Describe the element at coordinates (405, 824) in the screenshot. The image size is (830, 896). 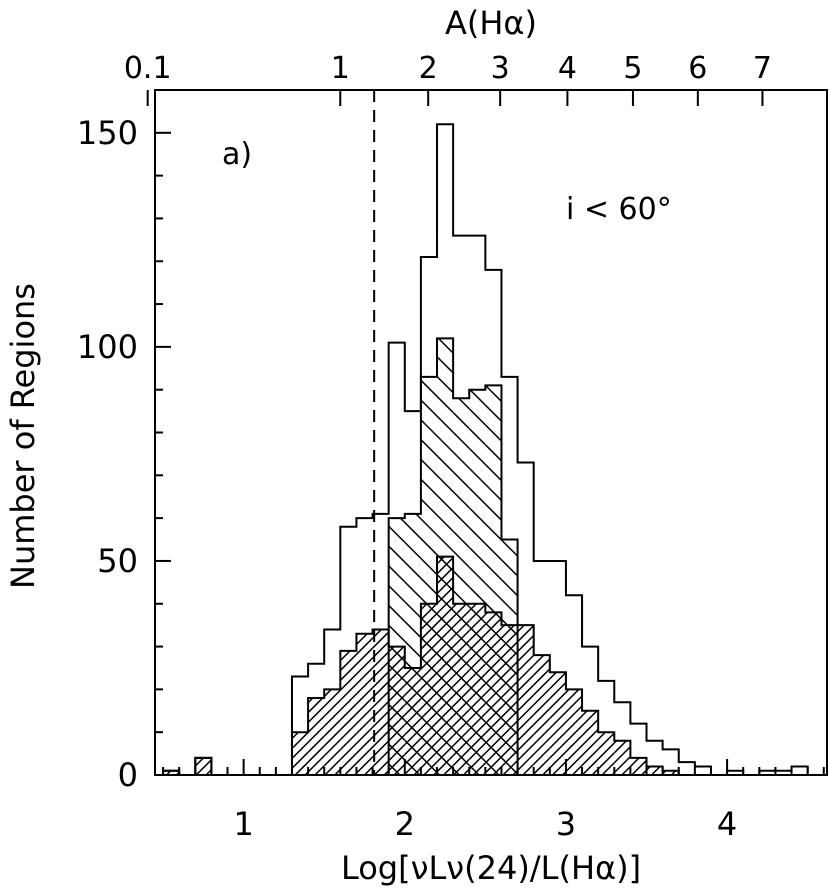
I see `x-tick-label: 2` at that location.